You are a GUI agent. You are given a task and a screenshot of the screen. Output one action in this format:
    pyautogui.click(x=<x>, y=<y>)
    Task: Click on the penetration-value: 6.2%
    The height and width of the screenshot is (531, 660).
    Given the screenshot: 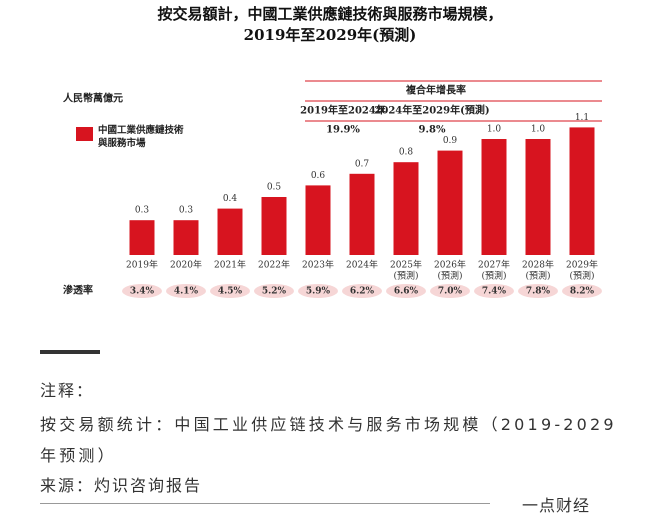 What is the action you would take?
    pyautogui.click(x=362, y=292)
    